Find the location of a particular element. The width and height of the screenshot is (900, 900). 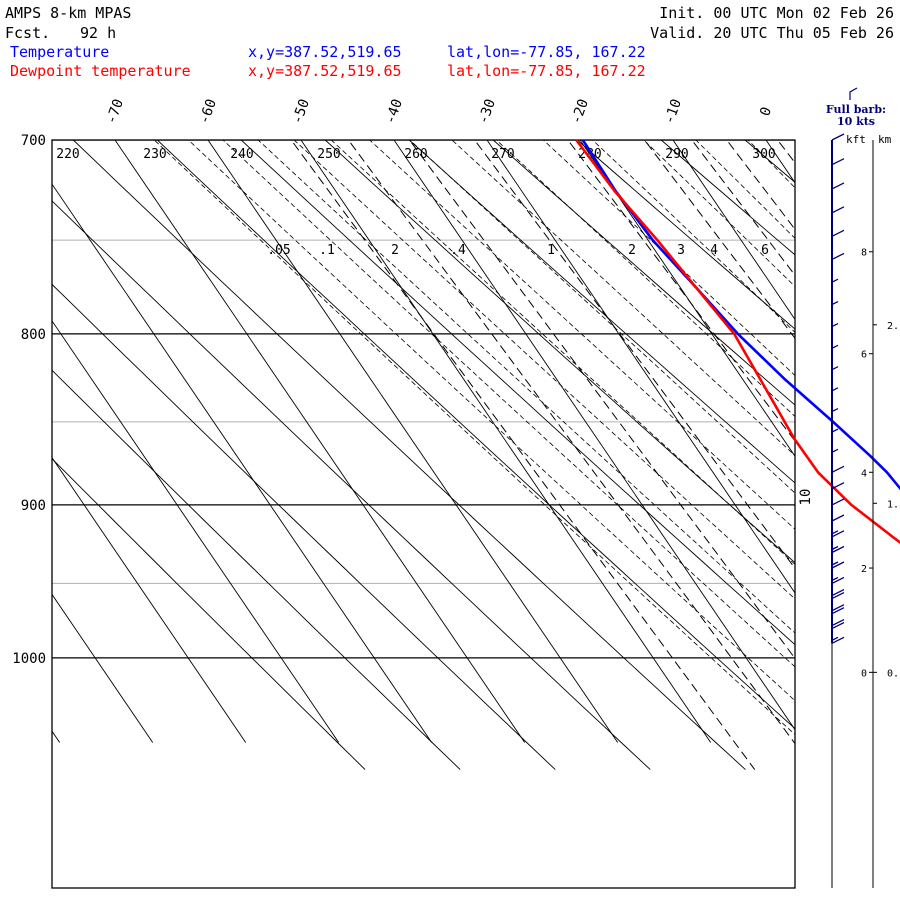

temperature-tick-label: 0 is located at coordinates (766, 111).